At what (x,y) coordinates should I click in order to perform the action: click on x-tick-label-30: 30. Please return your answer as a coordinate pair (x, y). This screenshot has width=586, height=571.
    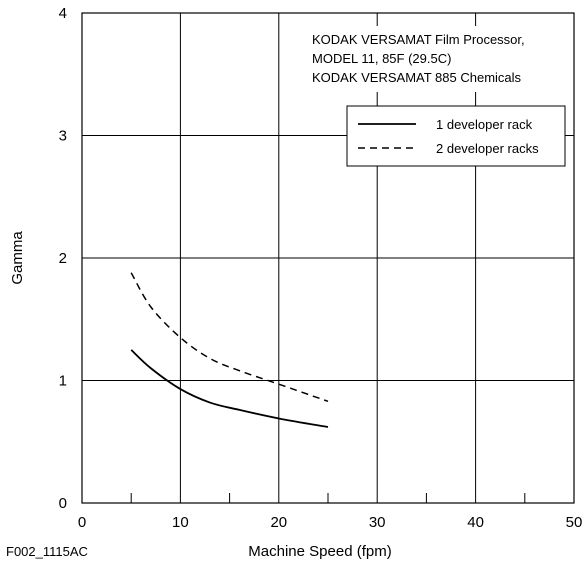
    Looking at the image, I should click on (377, 522).